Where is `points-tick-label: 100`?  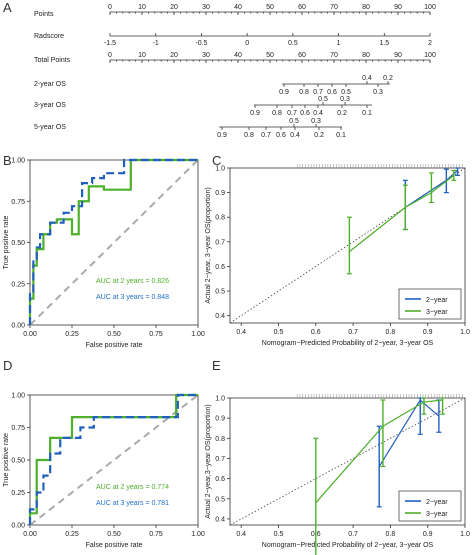
points-tick-label: 100 is located at coordinates (430, 7).